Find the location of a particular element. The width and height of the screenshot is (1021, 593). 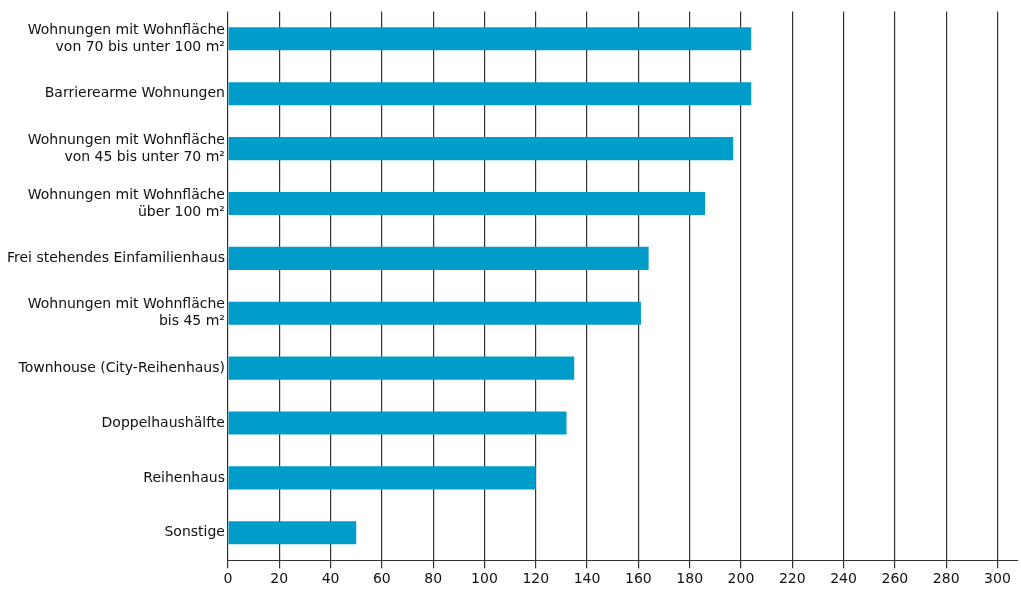

y-tick-label: Barrierearme Wohnungen is located at coordinates (134, 92).